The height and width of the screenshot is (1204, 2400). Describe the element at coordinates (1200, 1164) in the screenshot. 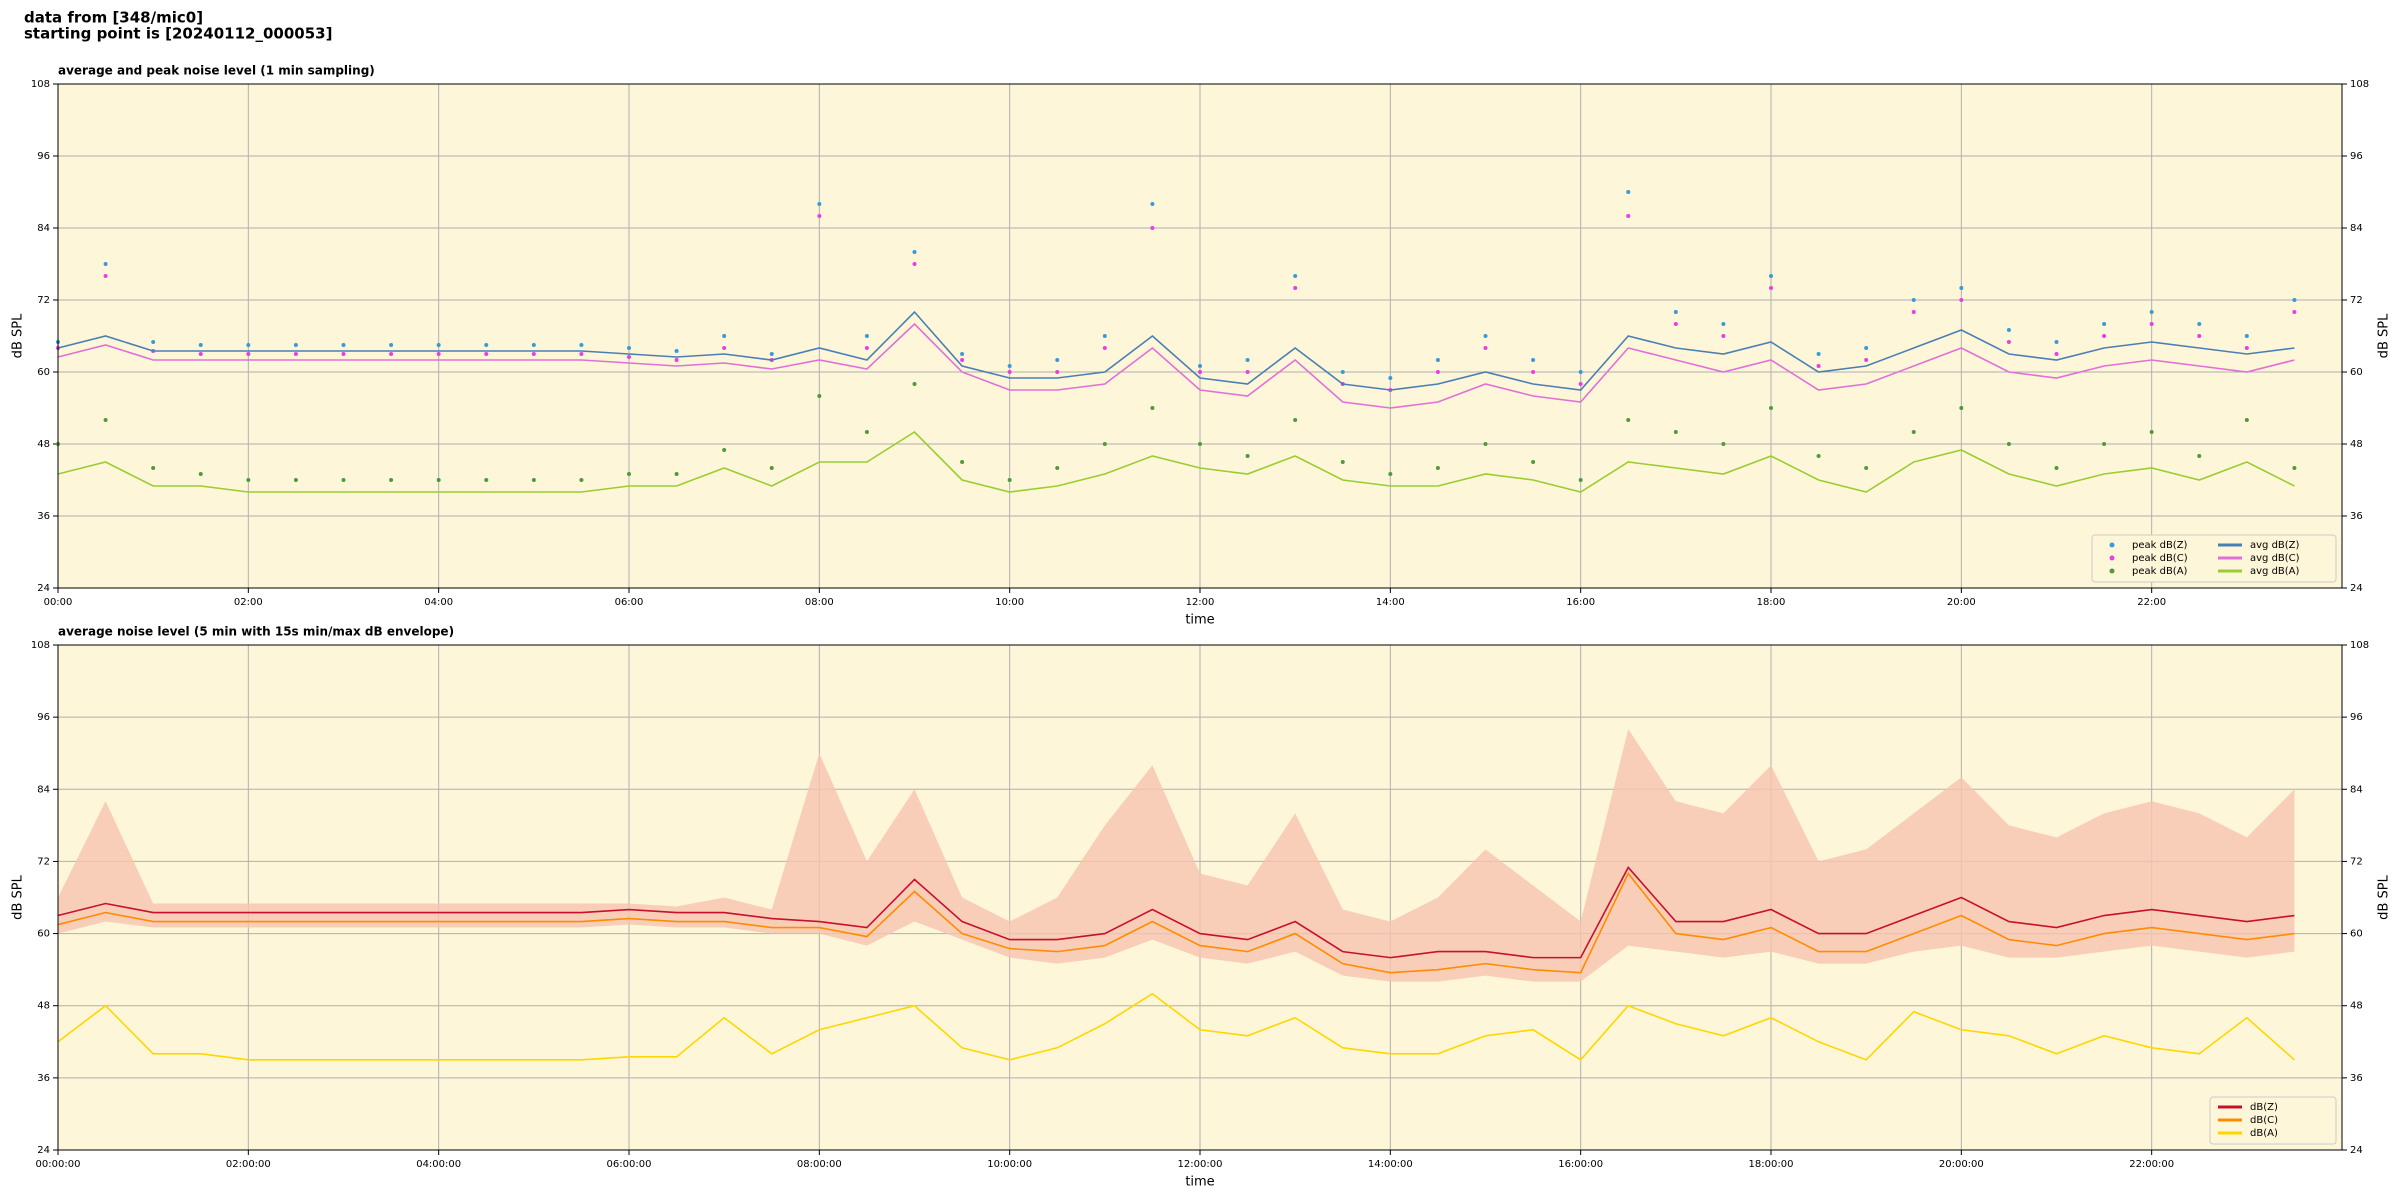

I see `x-tick-label: 12:00:00` at that location.